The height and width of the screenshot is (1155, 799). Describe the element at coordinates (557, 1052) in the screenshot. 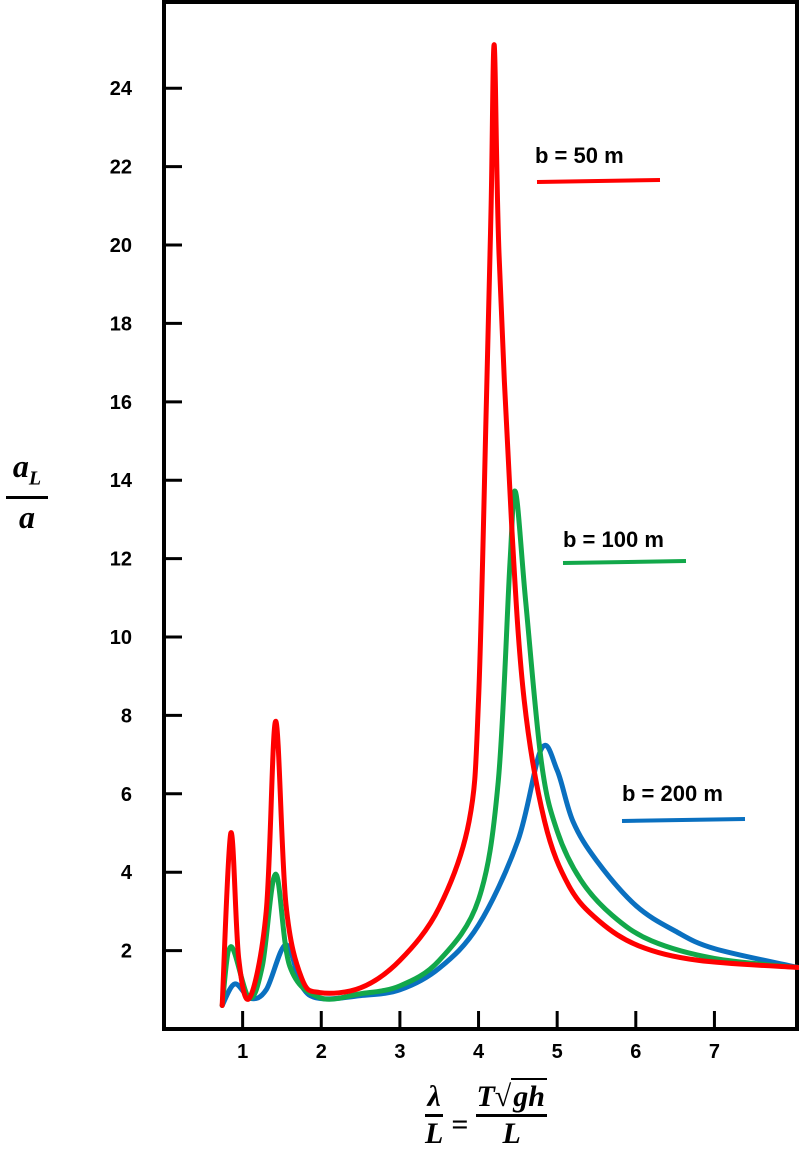

I see `x-tick-label: 5` at that location.